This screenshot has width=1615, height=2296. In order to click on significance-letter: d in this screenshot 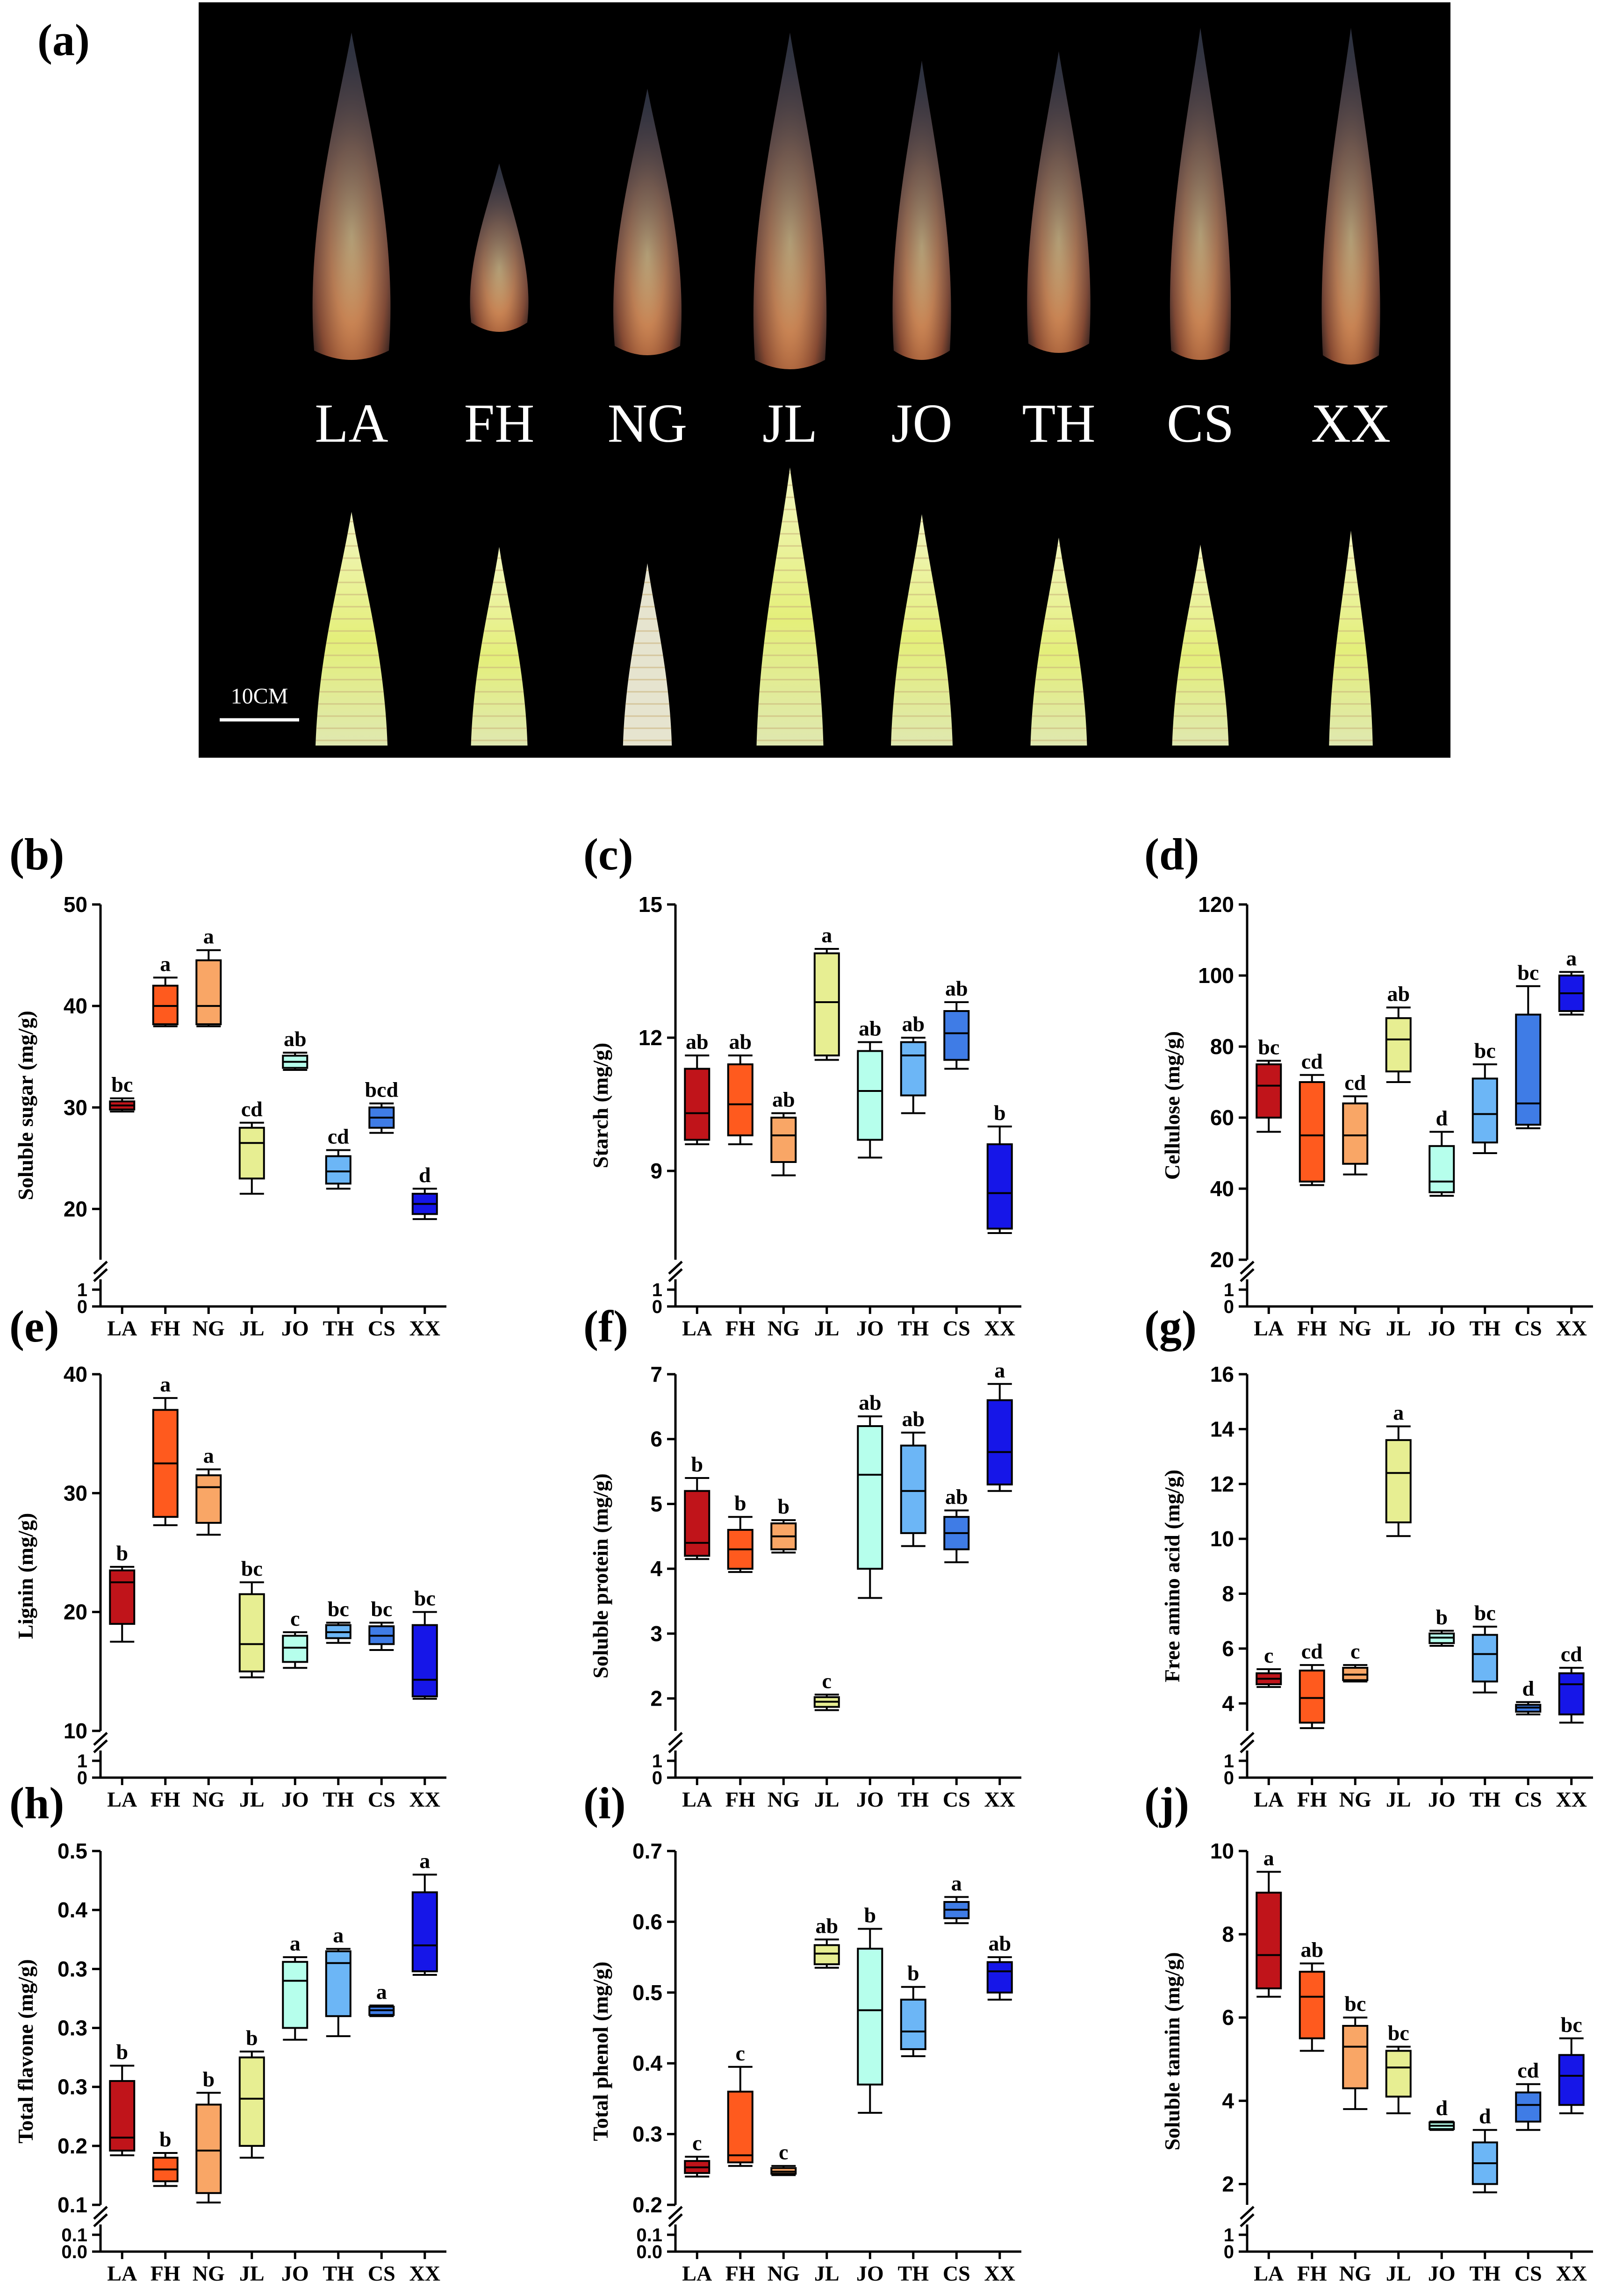, I will do `click(425, 1175)`.